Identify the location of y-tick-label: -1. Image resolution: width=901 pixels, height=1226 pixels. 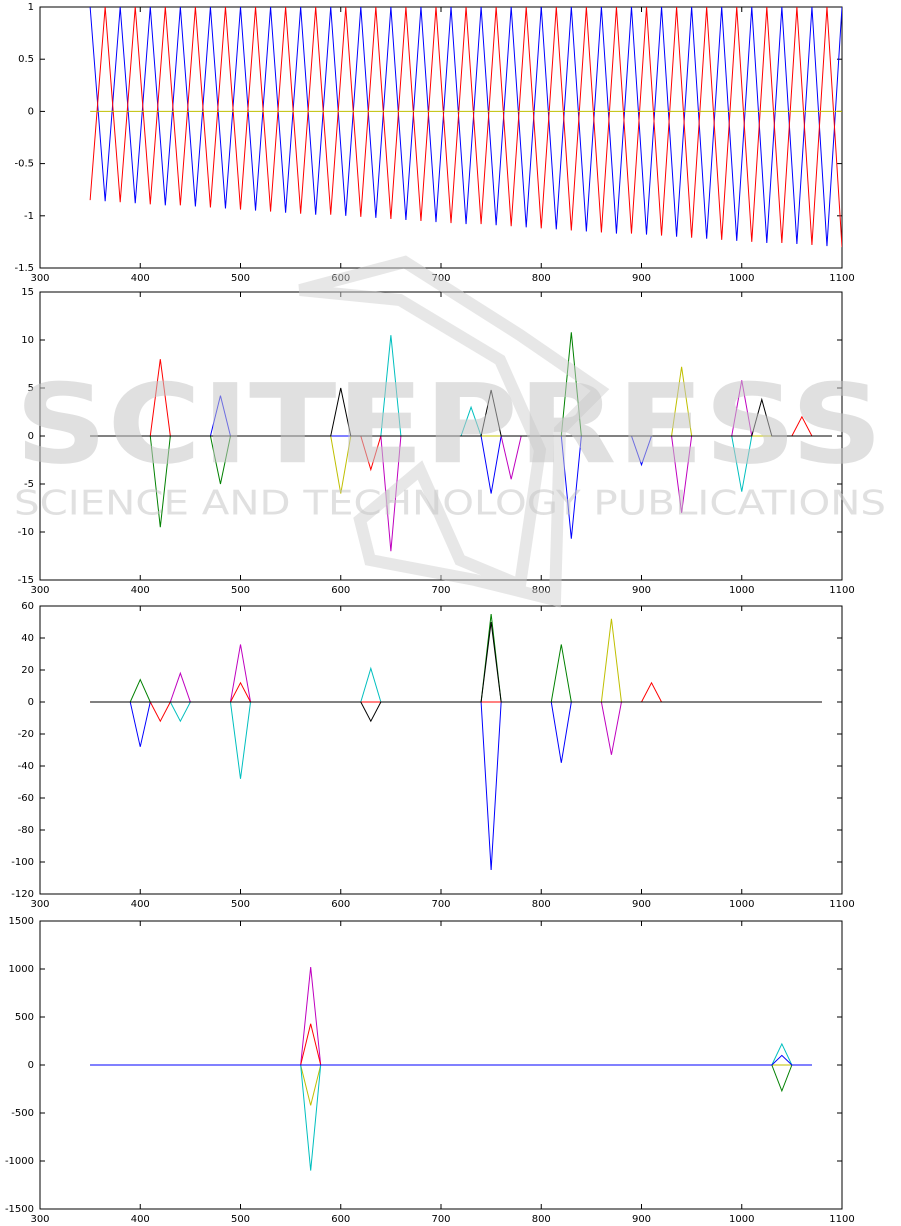
(29, 216).